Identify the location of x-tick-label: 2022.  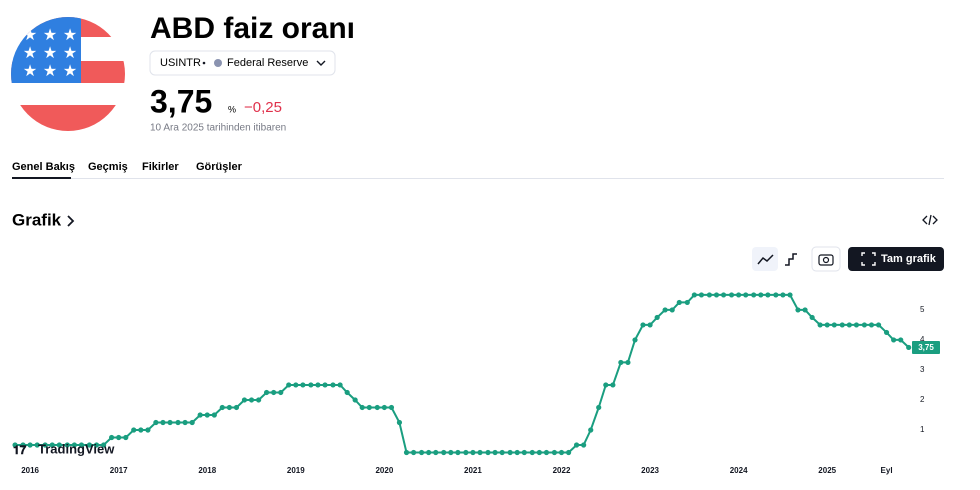
(562, 470).